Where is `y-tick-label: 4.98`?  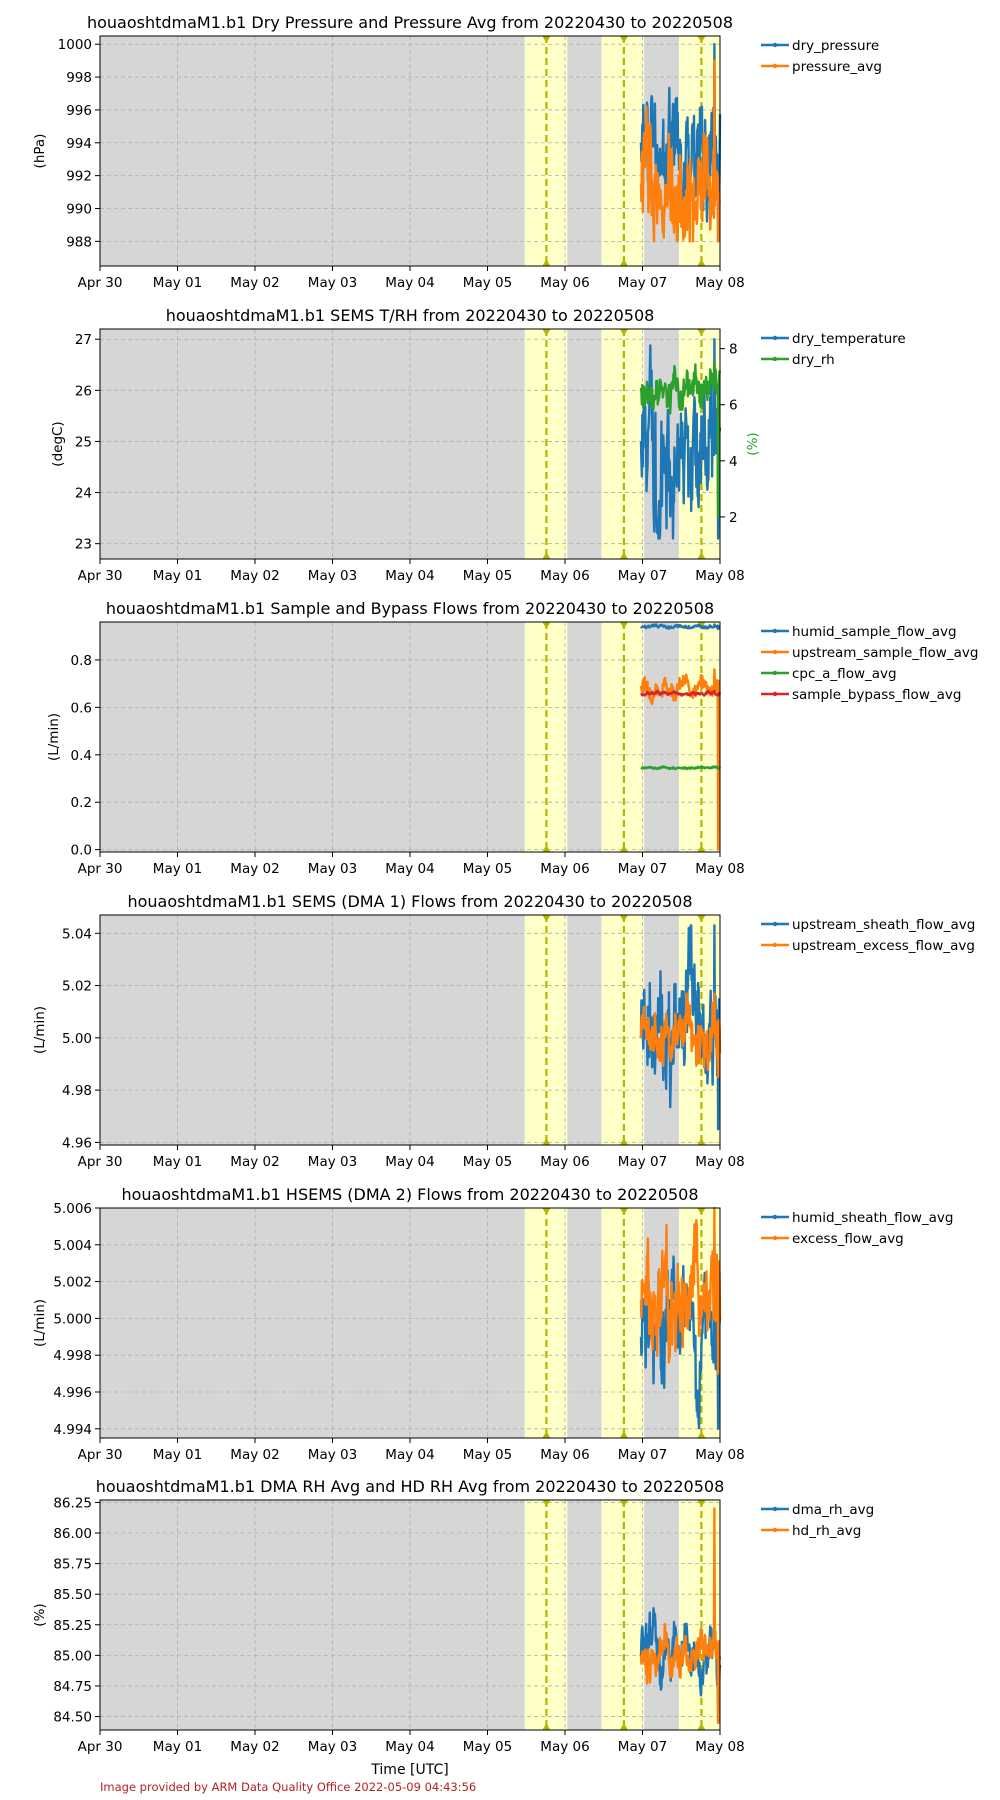
y-tick-label: 4.98 is located at coordinates (77, 1091).